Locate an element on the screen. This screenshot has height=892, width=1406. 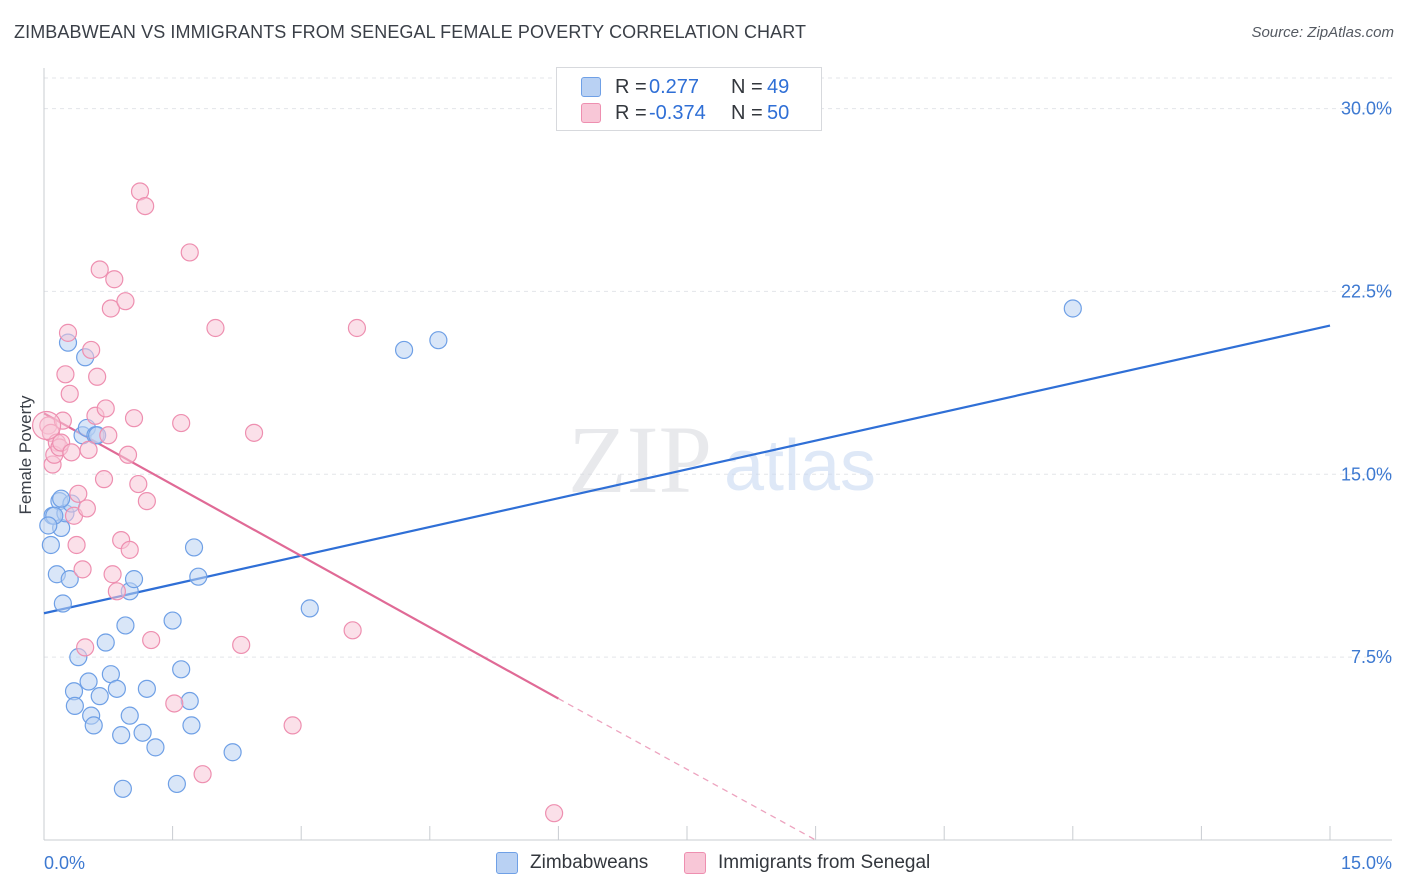
r-value: -0.374 is located at coordinates (677, 112).